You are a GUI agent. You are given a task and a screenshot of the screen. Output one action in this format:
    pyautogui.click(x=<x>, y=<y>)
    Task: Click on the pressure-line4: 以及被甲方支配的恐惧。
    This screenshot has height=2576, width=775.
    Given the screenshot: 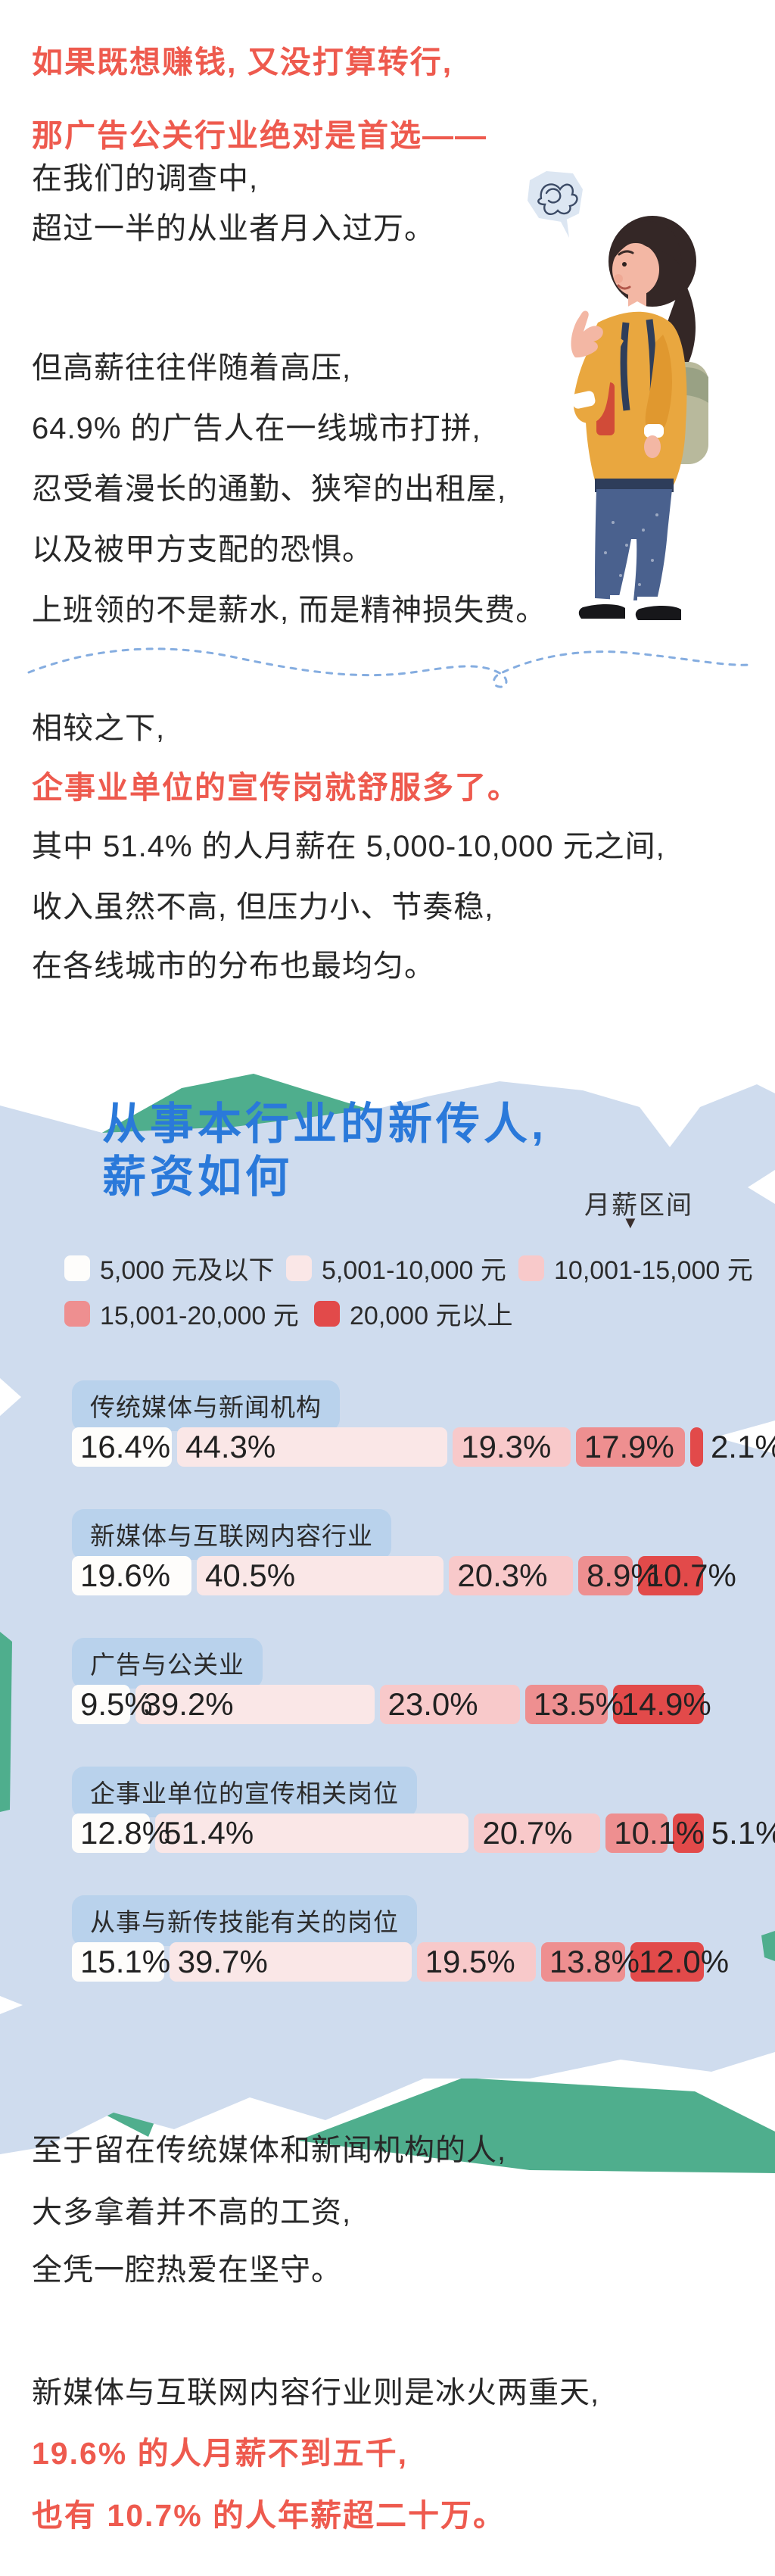 What is the action you would take?
    pyautogui.click(x=202, y=549)
    